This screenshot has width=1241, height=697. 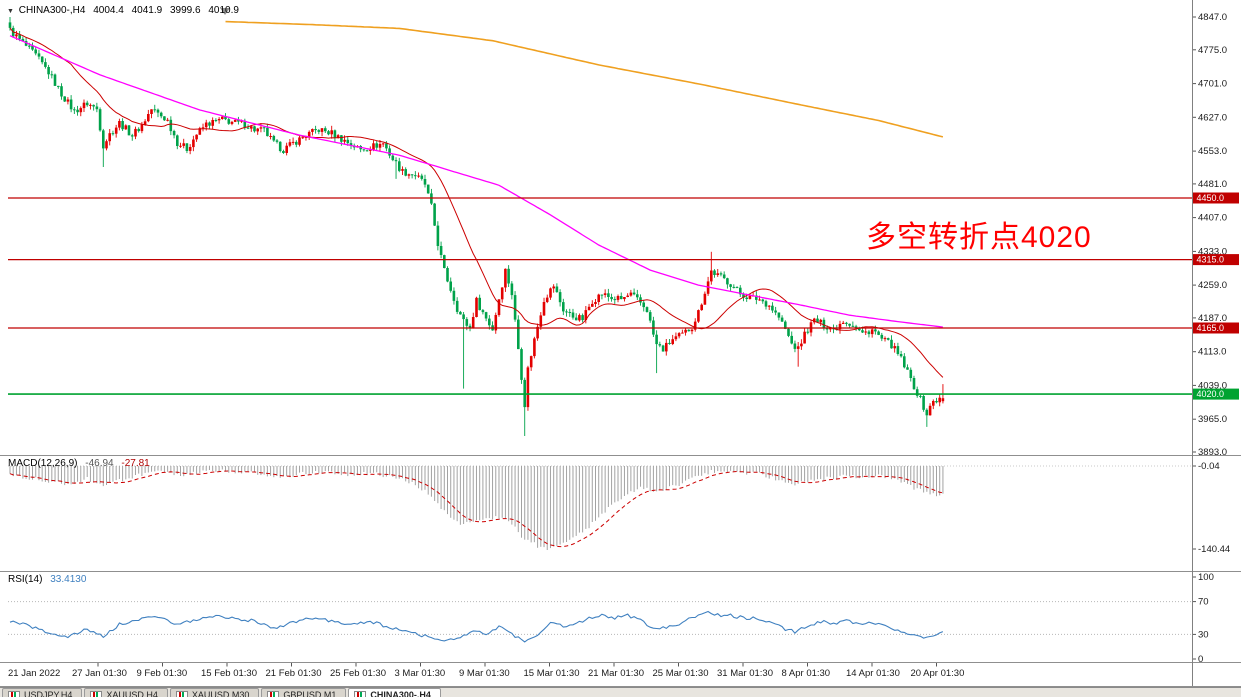 I want to click on macd-main-value: -46.94, so click(x=99, y=463).